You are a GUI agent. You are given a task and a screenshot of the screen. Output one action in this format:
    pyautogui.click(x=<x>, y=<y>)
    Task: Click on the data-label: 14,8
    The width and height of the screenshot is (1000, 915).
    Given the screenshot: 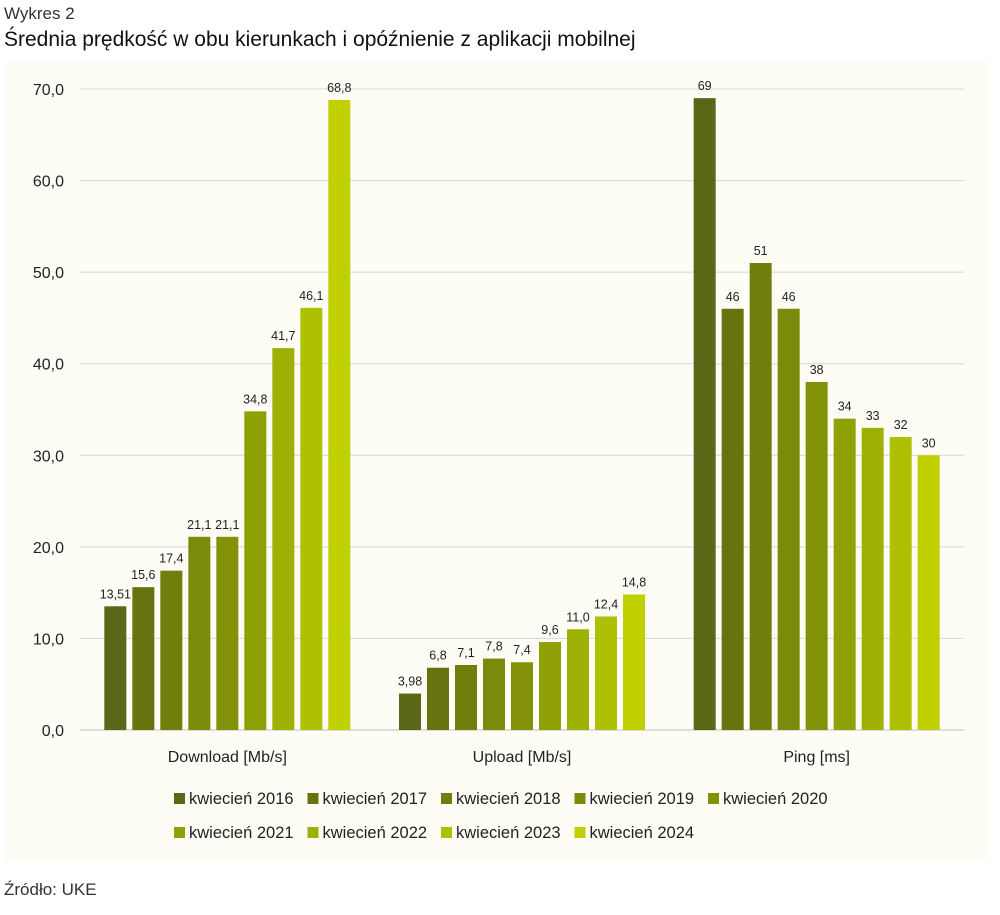 What is the action you would take?
    pyautogui.click(x=634, y=582)
    